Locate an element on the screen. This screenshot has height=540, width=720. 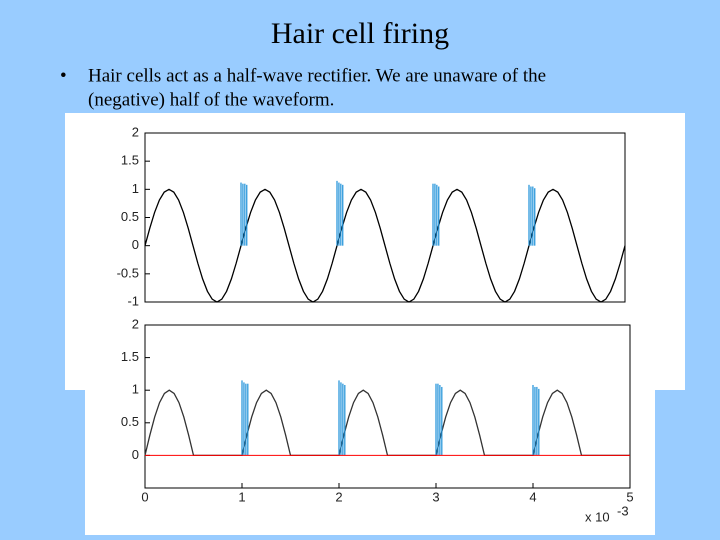
x-tick-label: 3 is located at coordinates (435, 496).